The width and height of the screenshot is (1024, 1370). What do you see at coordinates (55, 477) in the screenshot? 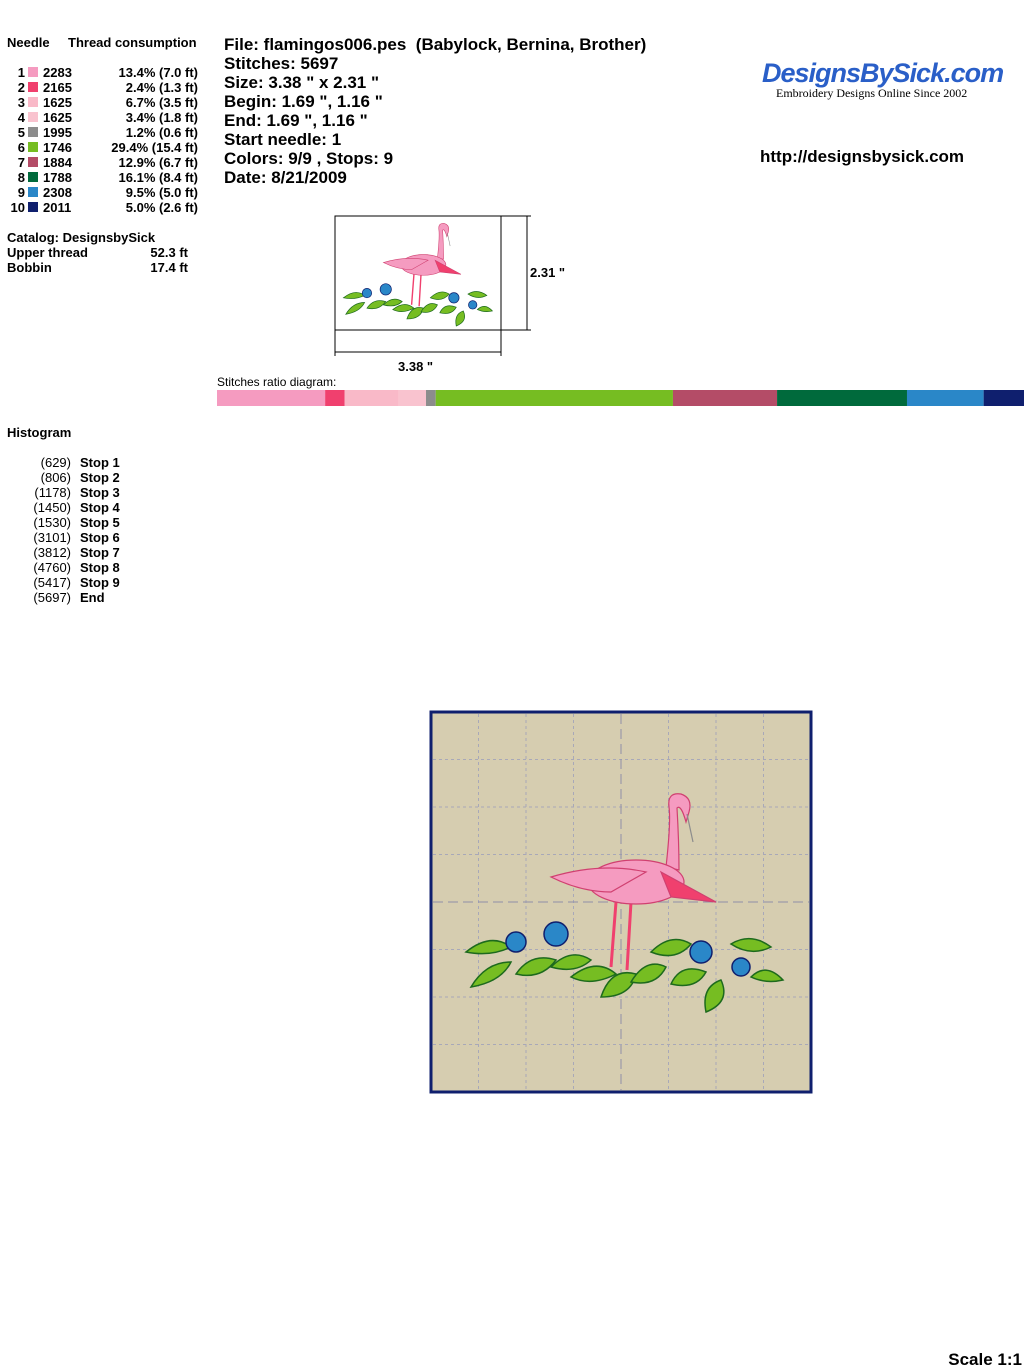
I see `stop-count: (806)` at bounding box center [55, 477].